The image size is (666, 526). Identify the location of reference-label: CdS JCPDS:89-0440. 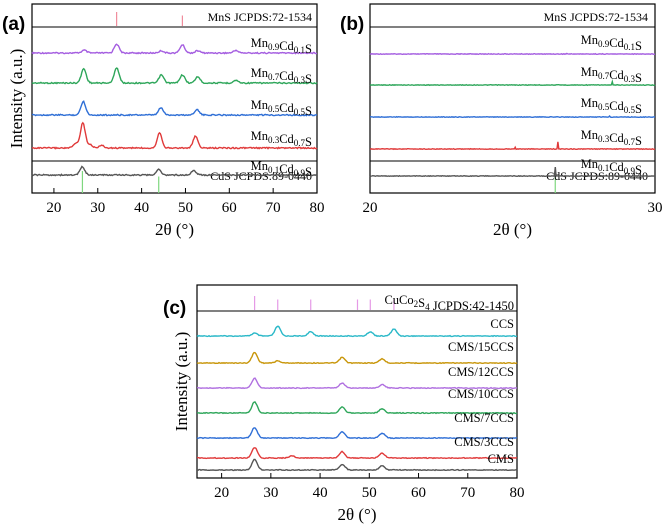
(261, 176).